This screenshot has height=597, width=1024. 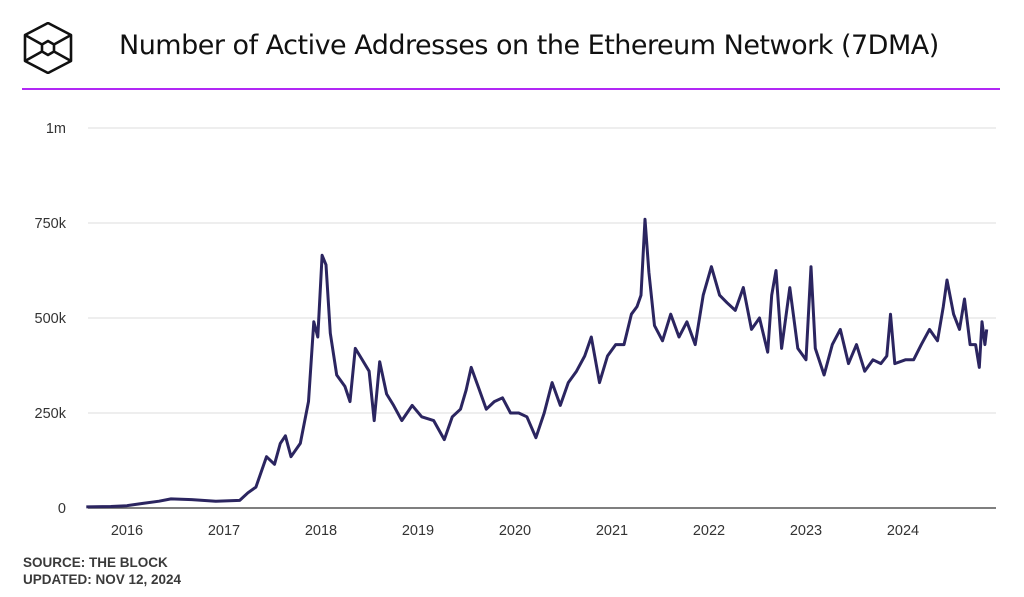 What do you see at coordinates (51, 224) in the screenshot?
I see `y-tick-label: 750k` at bounding box center [51, 224].